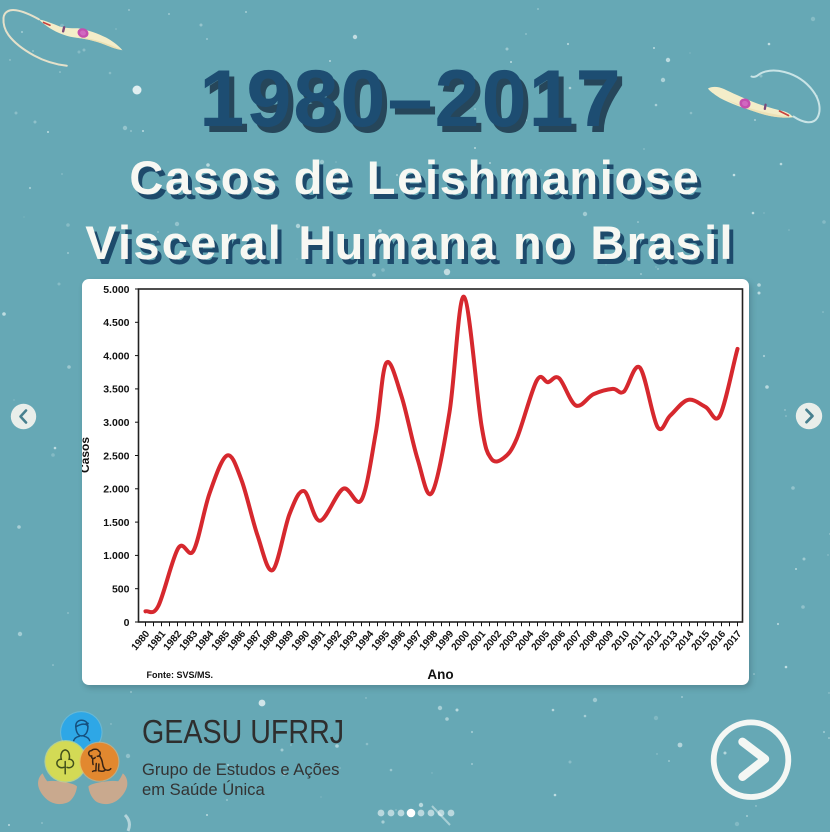 This screenshot has height=832, width=830. I want to click on svg-text: 4.500, so click(116, 323).